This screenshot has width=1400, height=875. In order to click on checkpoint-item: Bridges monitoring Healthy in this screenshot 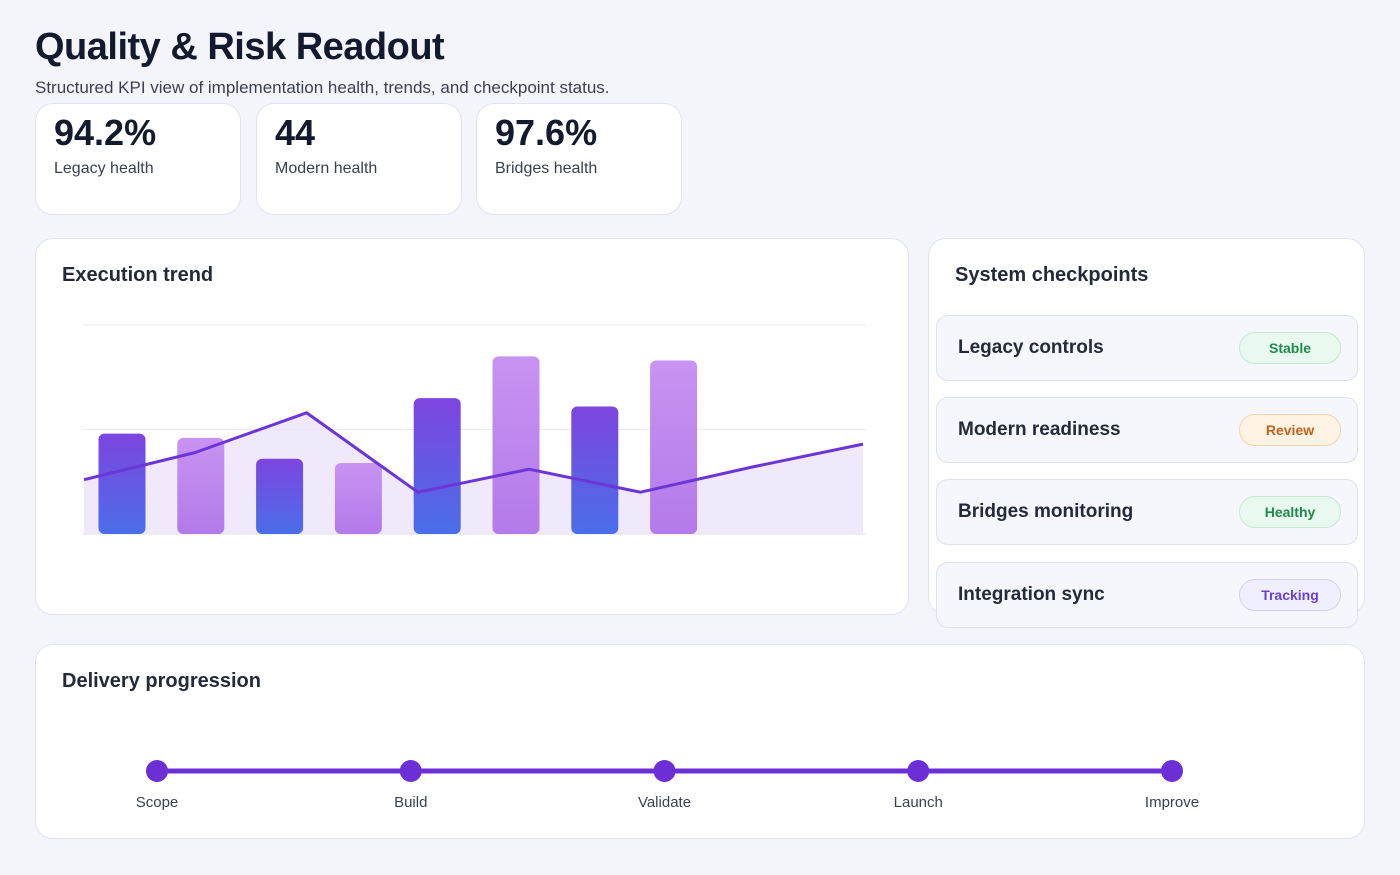, I will do `click(1147, 512)`.